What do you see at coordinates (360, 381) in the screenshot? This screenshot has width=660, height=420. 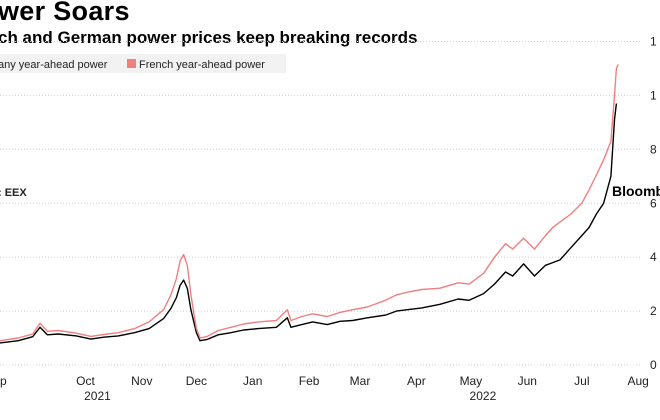 I see `x-tick-label: Mar` at bounding box center [360, 381].